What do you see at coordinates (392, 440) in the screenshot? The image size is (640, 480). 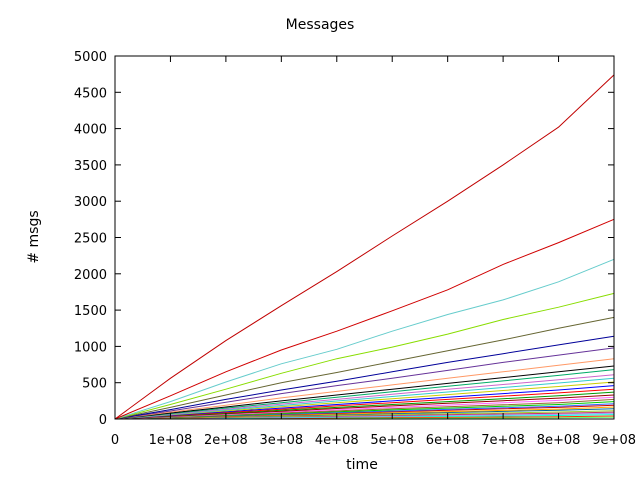 I see `x-tick-label: 5e+08` at bounding box center [392, 440].